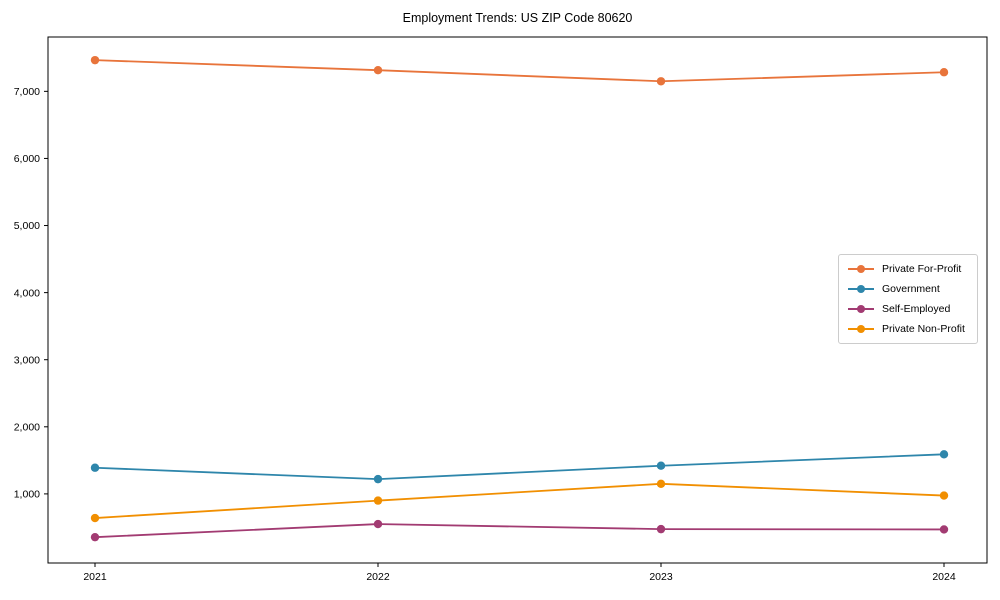 The width and height of the screenshot is (1000, 600). Describe the element at coordinates (916, 309) in the screenshot. I see `legend-label: Self-Employed` at that location.